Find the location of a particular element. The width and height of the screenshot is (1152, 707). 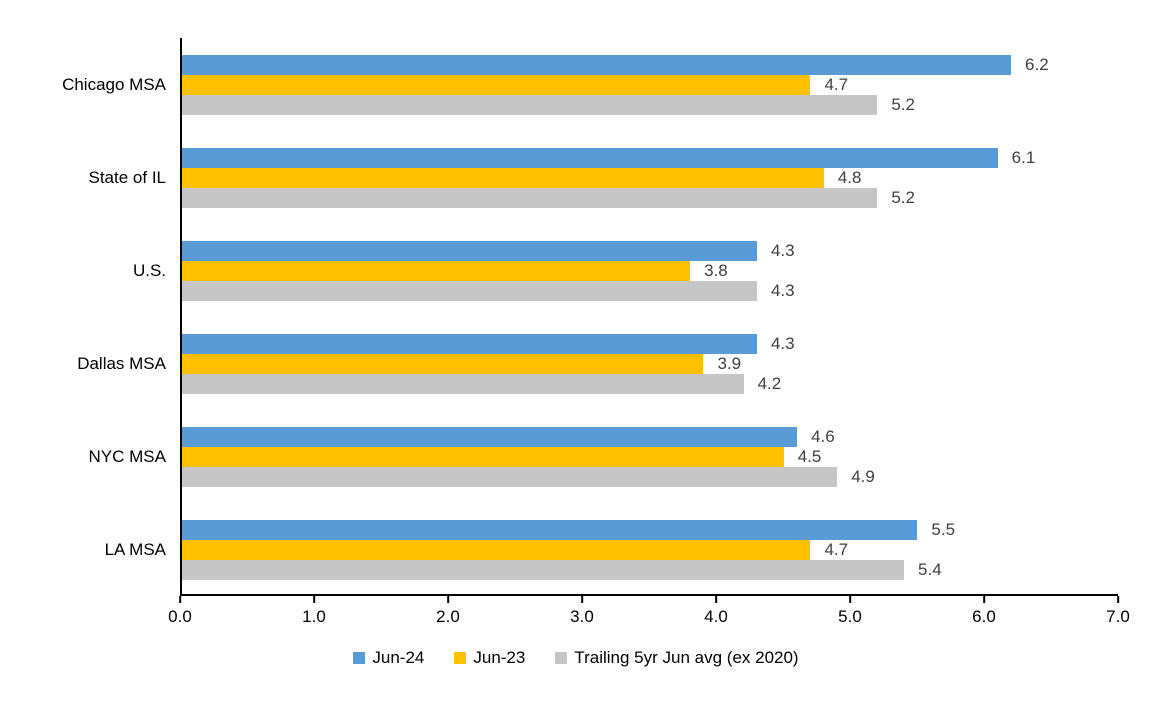

bar-value-label: 3.9 is located at coordinates (729, 363).